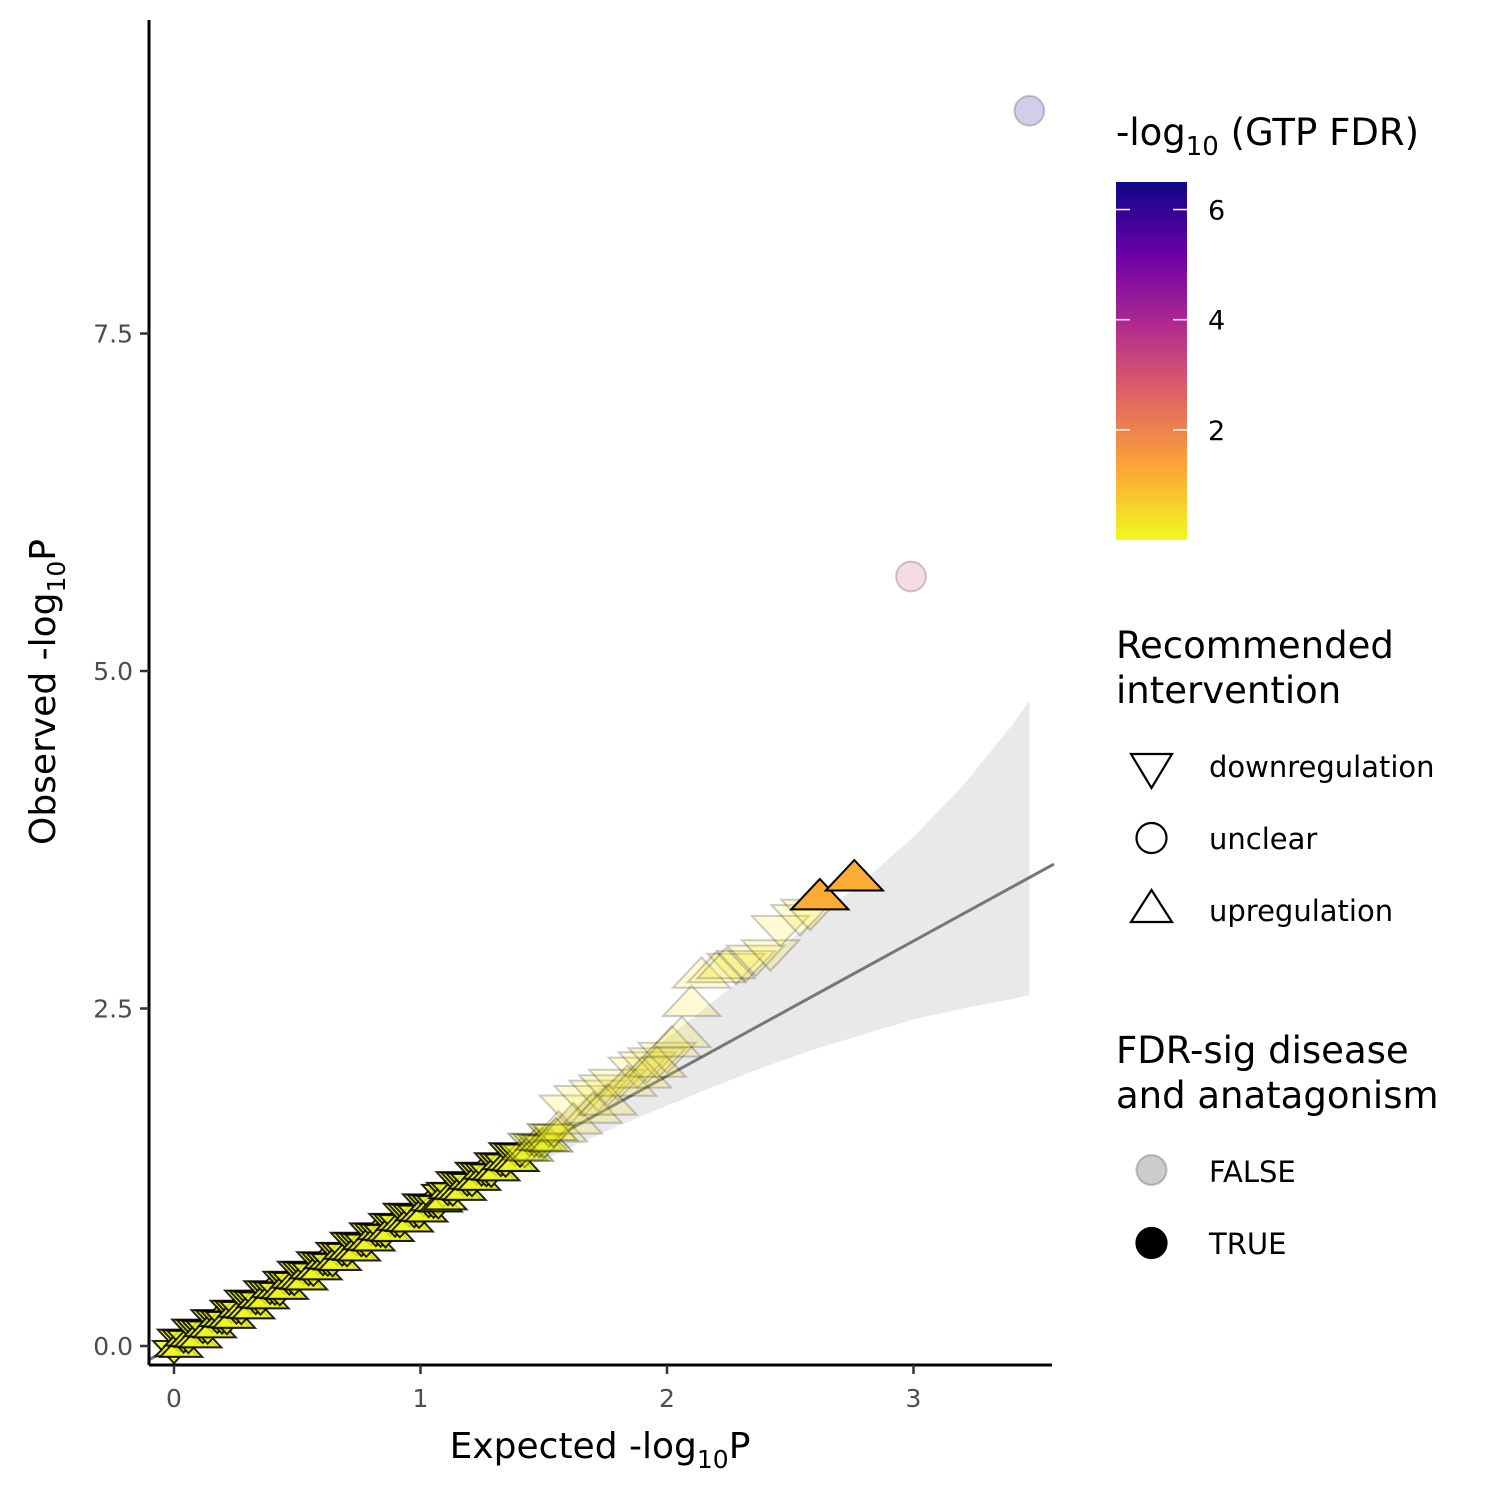  Describe the element at coordinates (1322, 767) in the screenshot. I see `shape-legend-label-downregulation: downregulation` at that location.